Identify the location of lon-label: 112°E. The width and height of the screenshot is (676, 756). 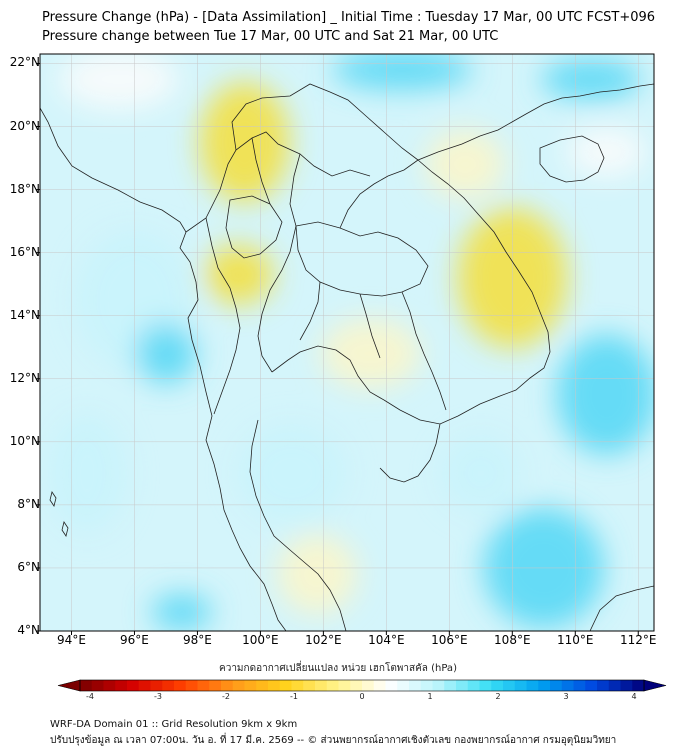
(638, 640).